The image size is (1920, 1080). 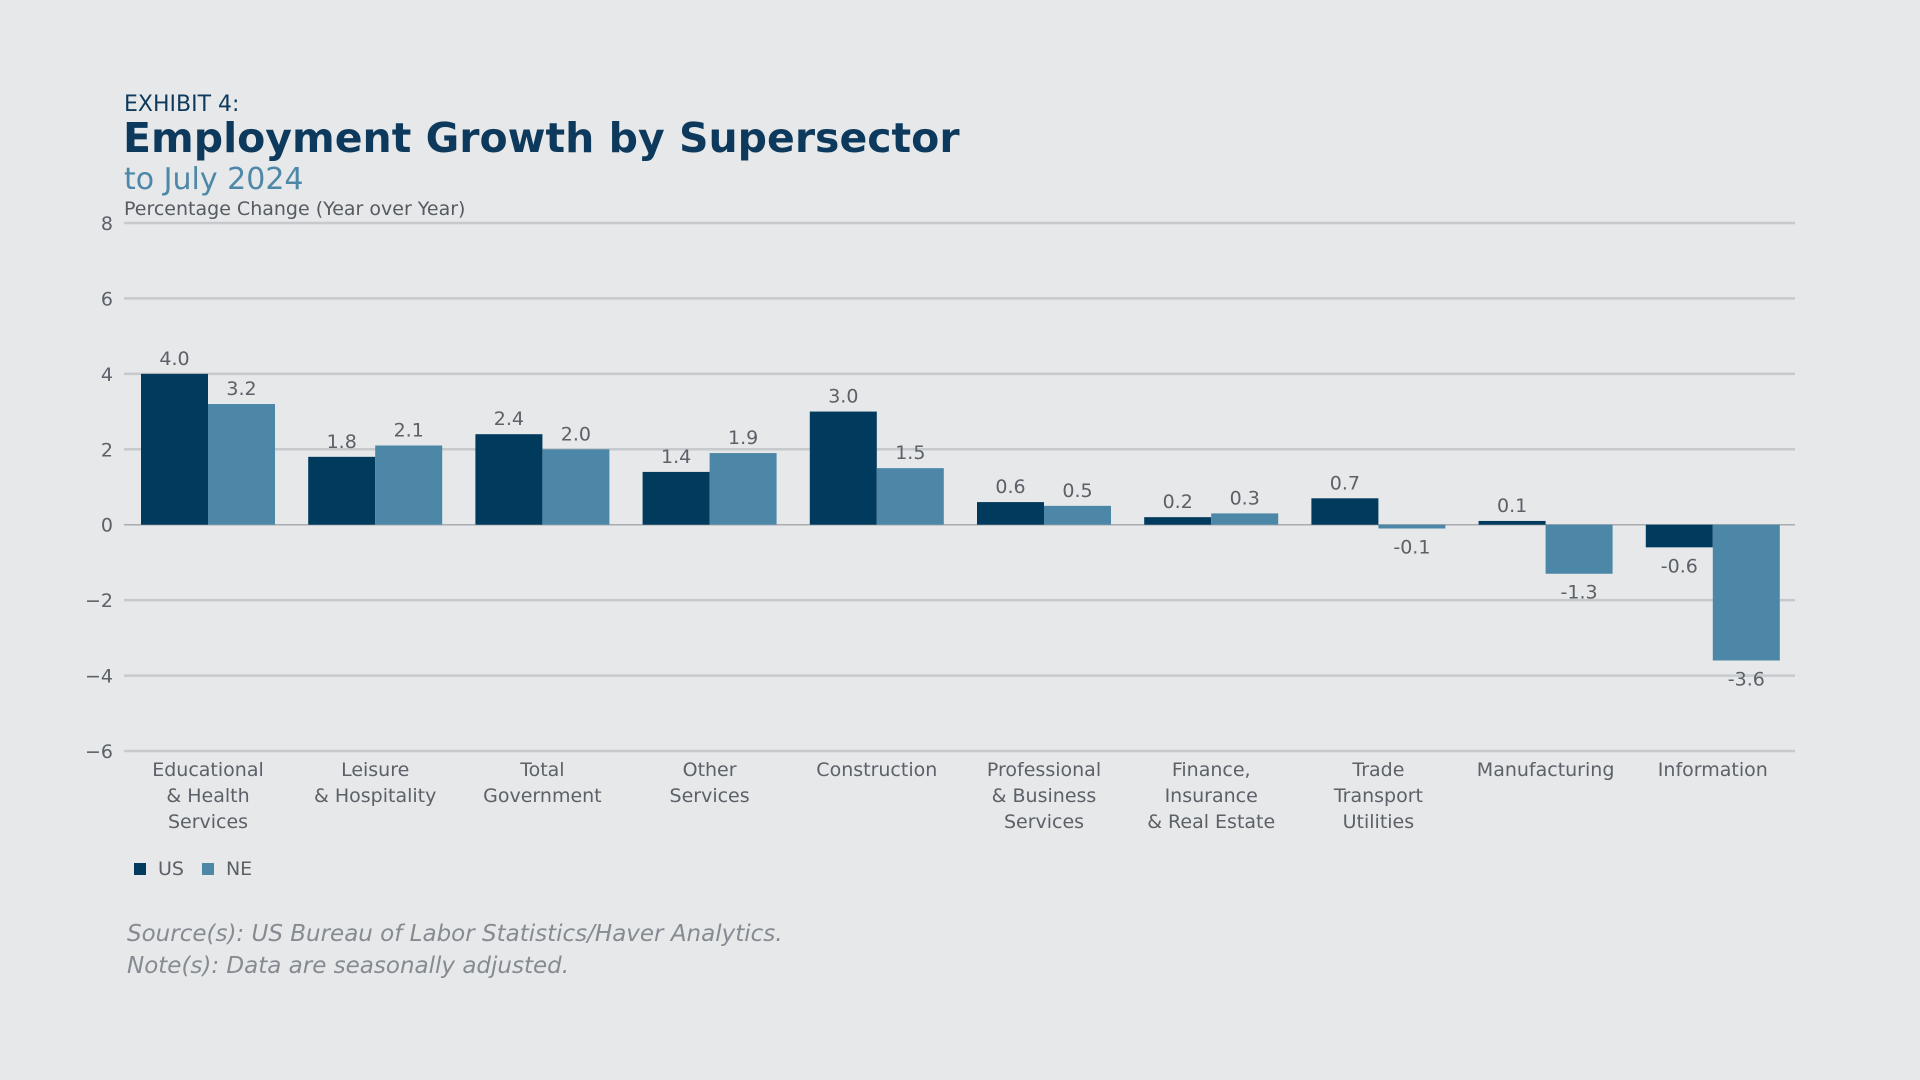 What do you see at coordinates (1044, 796) in the screenshot?
I see `x-tick-label: & Business` at bounding box center [1044, 796].